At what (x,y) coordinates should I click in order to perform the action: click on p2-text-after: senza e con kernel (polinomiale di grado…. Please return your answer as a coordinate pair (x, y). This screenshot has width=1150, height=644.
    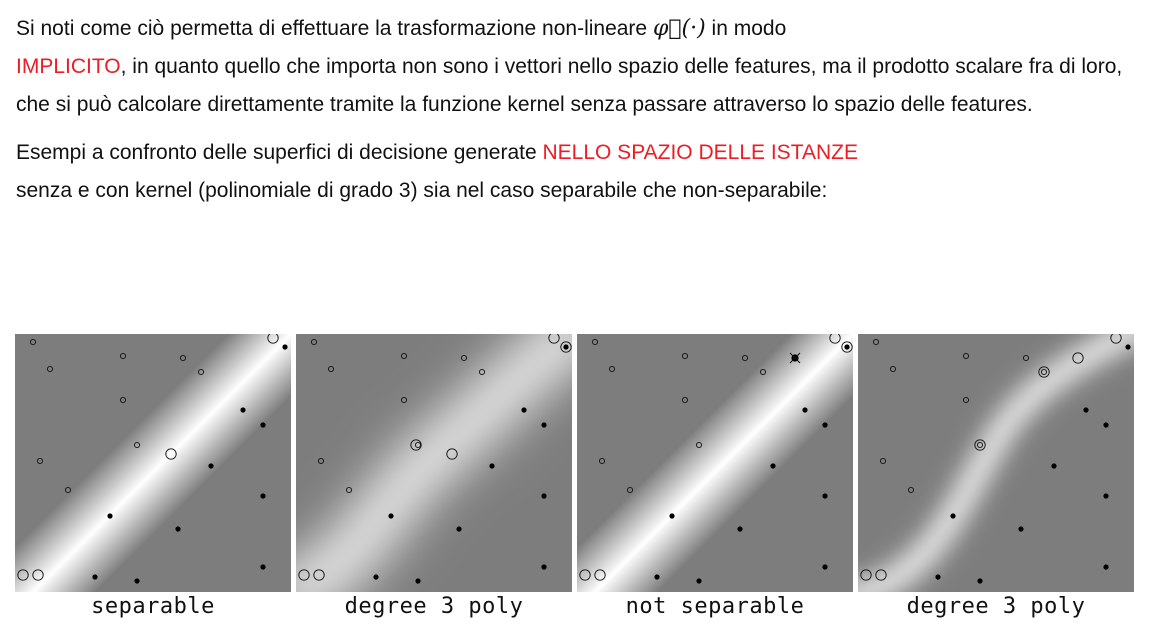
    Looking at the image, I should click on (422, 190).